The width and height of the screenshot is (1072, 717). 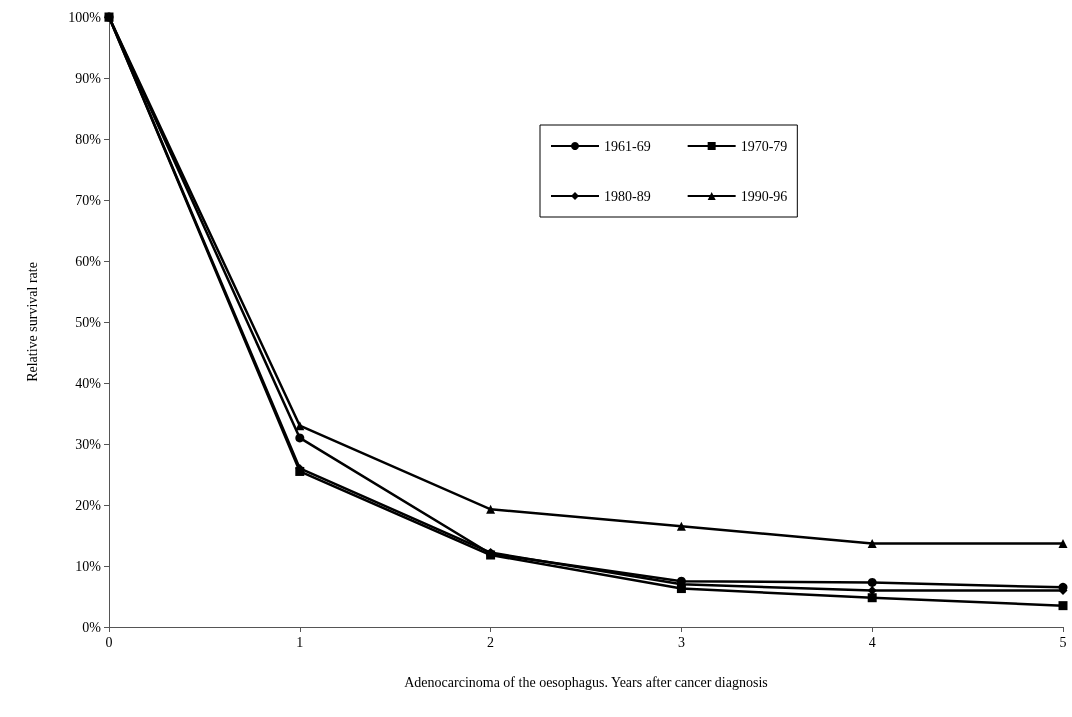 What do you see at coordinates (109, 642) in the screenshot?
I see `x-tick-label: 0` at bounding box center [109, 642].